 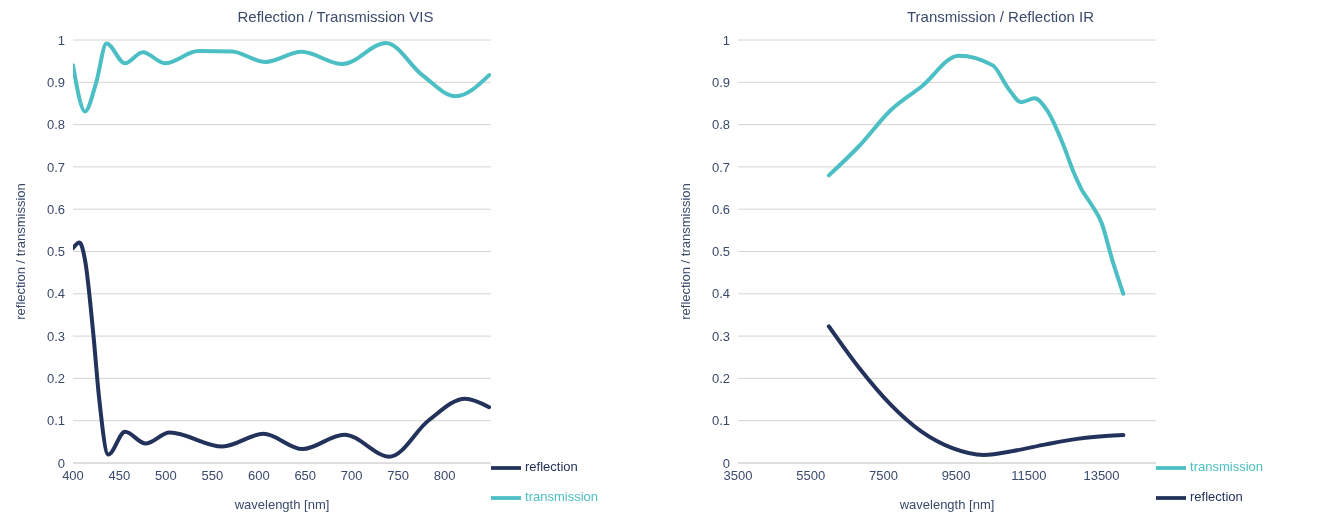 I want to click on x-tick-label: 750, so click(x=398, y=476).